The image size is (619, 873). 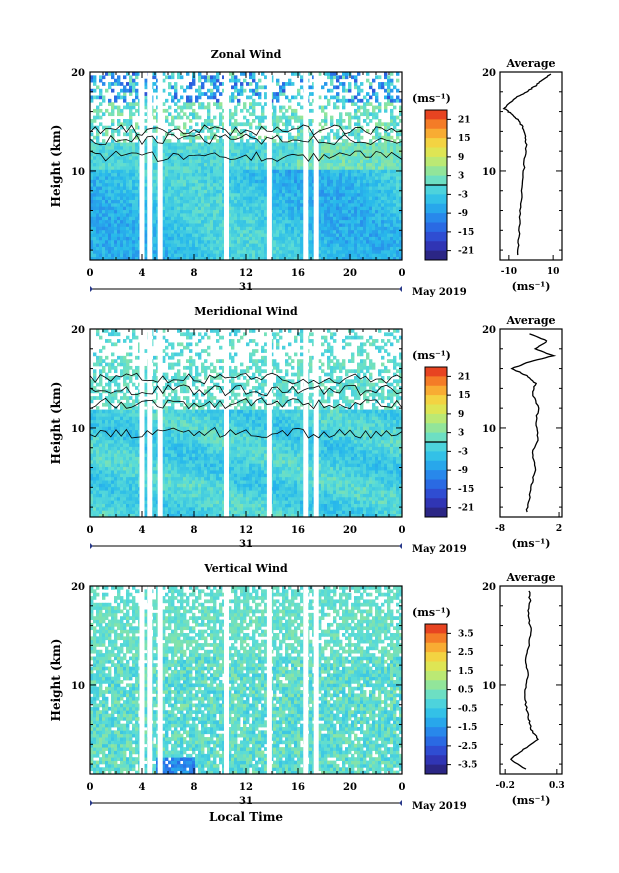 What do you see at coordinates (466, 252) in the screenshot?
I see `colorbar-tick-label: -21` at bounding box center [466, 252].